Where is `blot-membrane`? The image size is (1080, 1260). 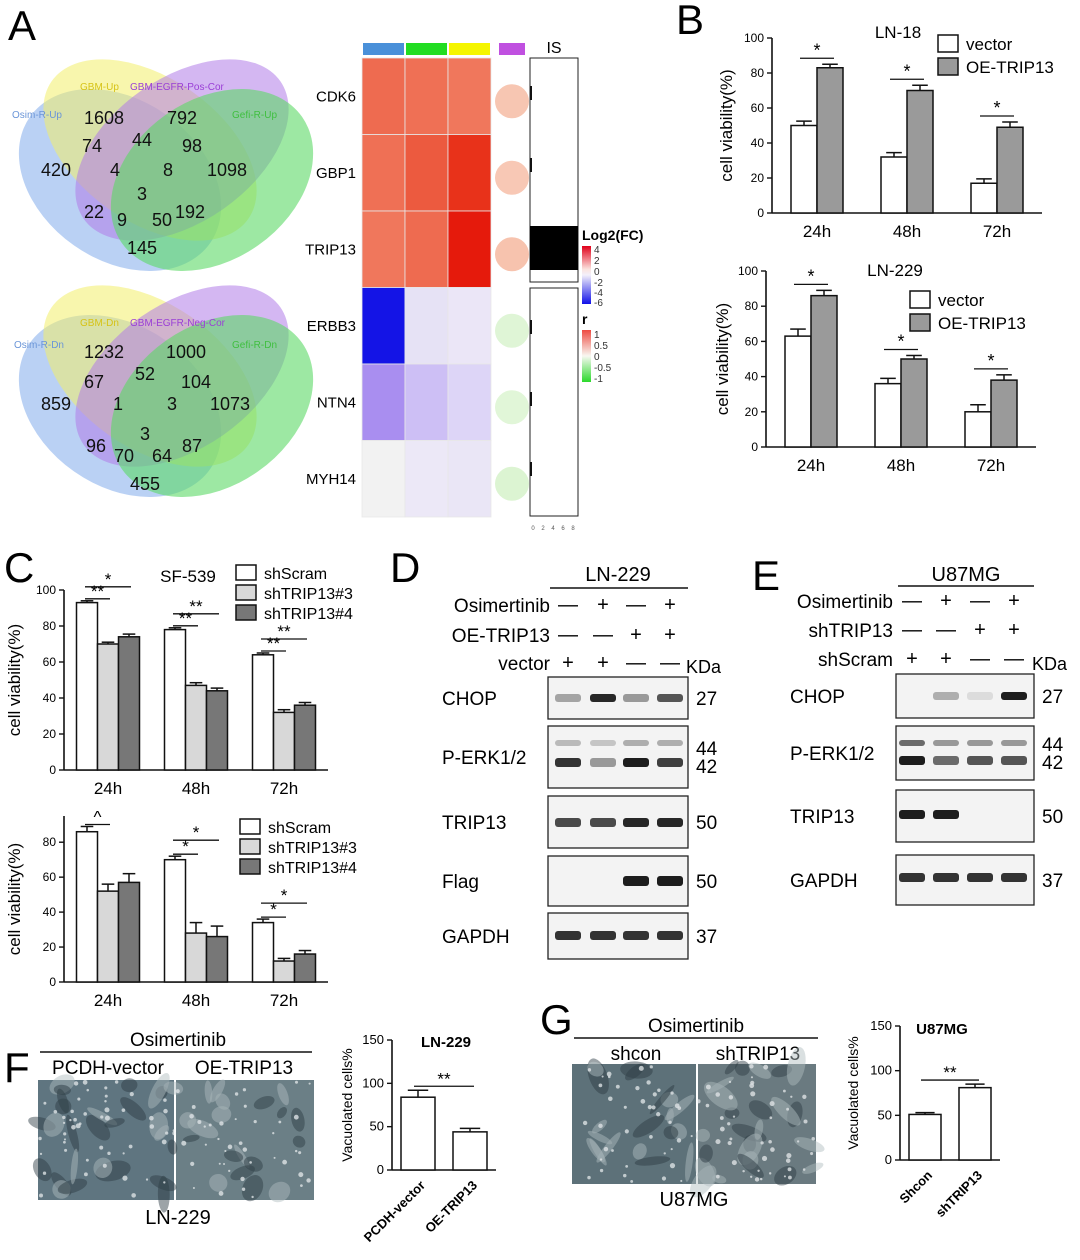
blot-membrane is located at coordinates (618, 757).